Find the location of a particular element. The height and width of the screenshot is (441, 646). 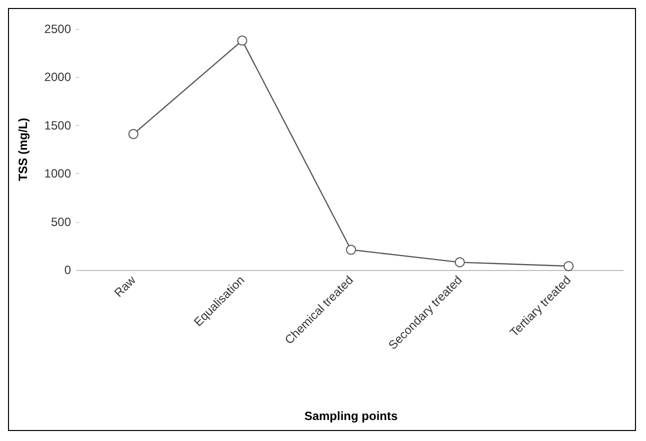

x-axis-title: Sampling points is located at coordinates (351, 416).